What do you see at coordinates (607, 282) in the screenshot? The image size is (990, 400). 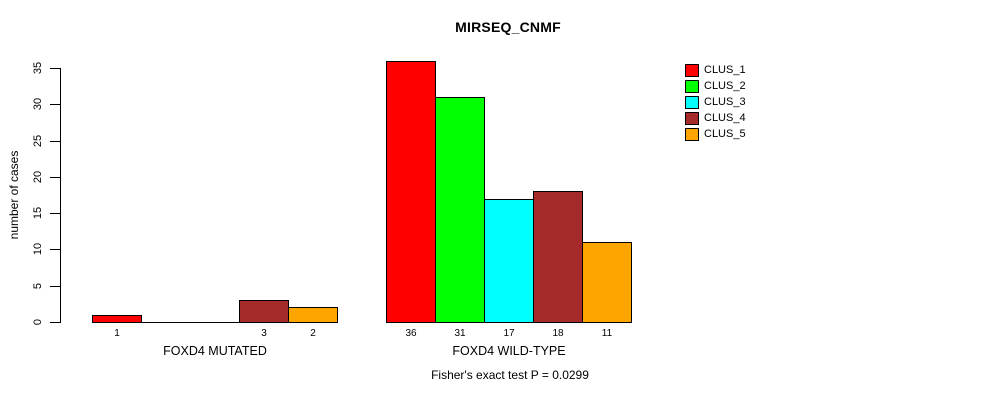 I see `bar-clus_5-group1` at bounding box center [607, 282].